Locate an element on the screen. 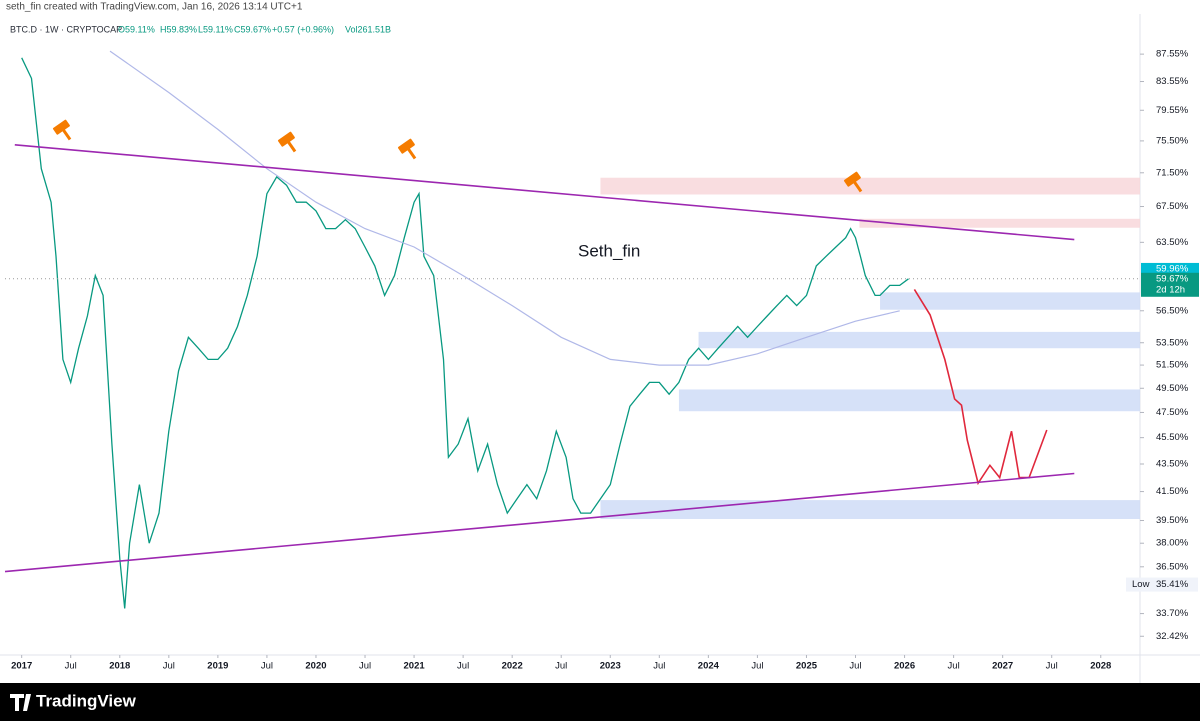 This screenshot has height=721, width=1200. y-tick-label: 41.50% is located at coordinates (1172, 491).